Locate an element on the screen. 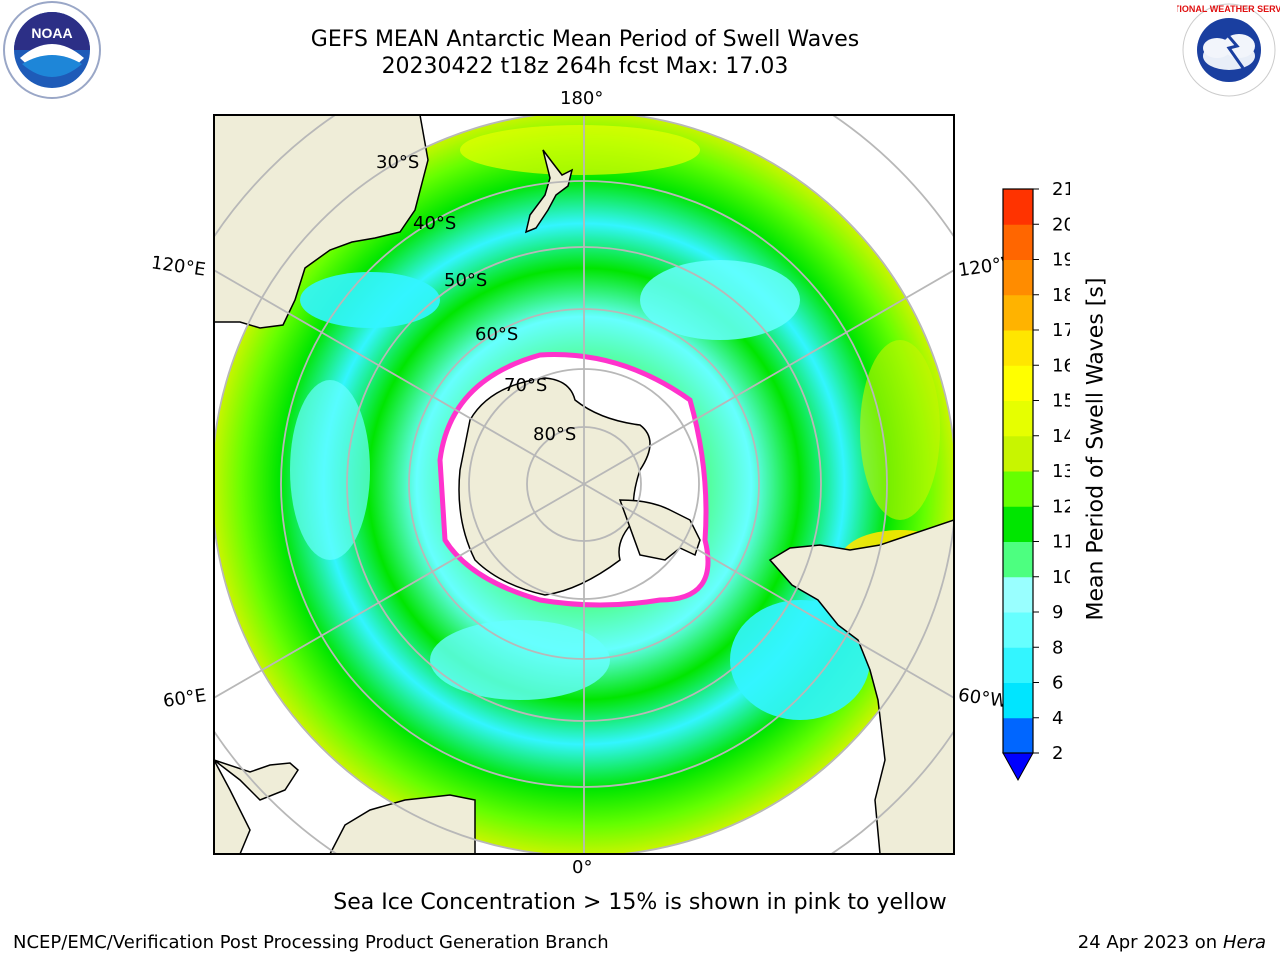  lat-label-30s: 30°S is located at coordinates (398, 162).